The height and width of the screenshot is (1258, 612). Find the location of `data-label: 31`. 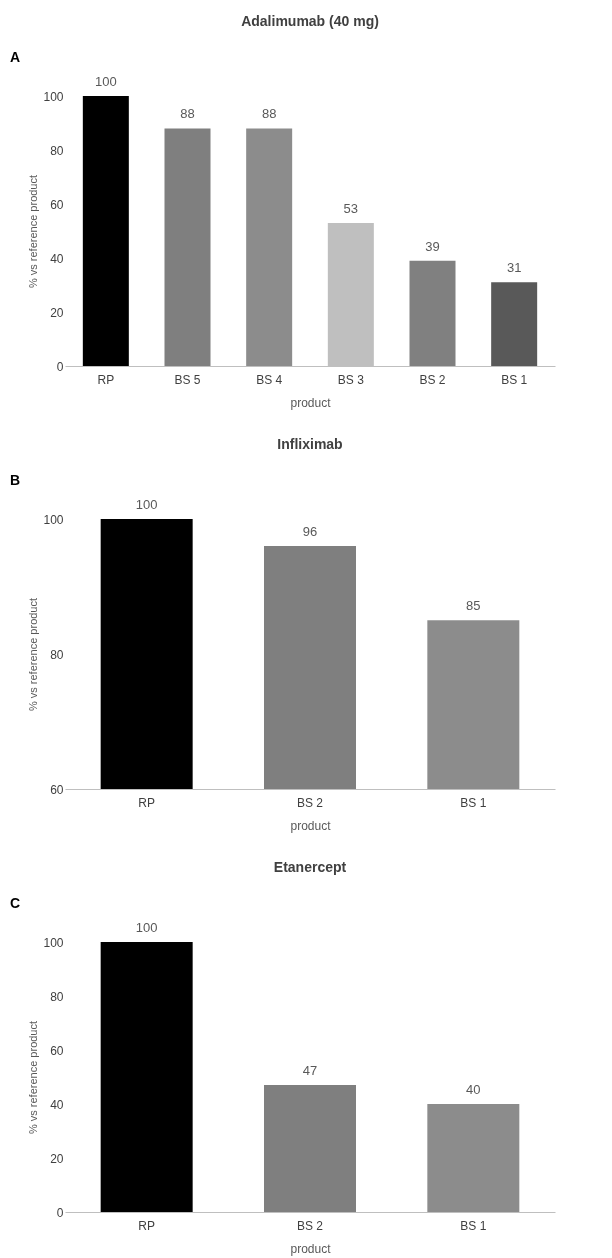

data-label: 31 is located at coordinates (514, 268).